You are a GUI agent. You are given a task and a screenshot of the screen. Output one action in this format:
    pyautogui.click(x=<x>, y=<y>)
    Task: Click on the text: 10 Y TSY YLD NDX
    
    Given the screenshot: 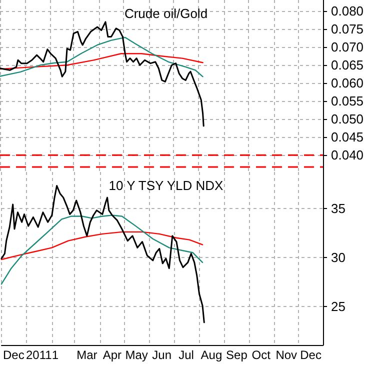 What is the action you would take?
    pyautogui.click(x=166, y=185)
    